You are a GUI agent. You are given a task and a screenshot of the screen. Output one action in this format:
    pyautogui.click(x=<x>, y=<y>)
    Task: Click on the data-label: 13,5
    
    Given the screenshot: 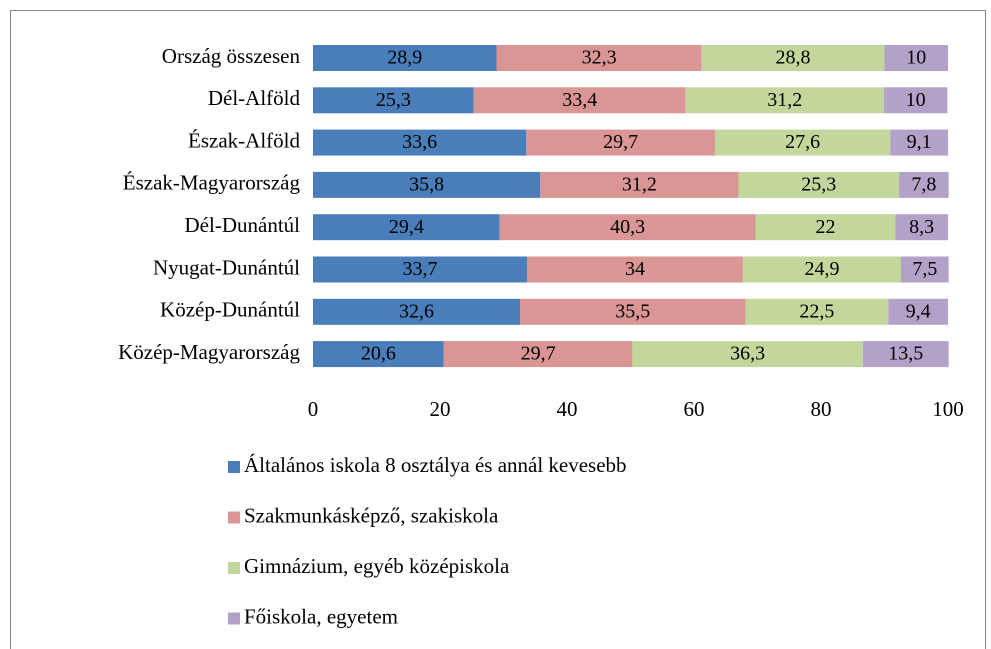 What is the action you would take?
    pyautogui.click(x=905, y=354)
    